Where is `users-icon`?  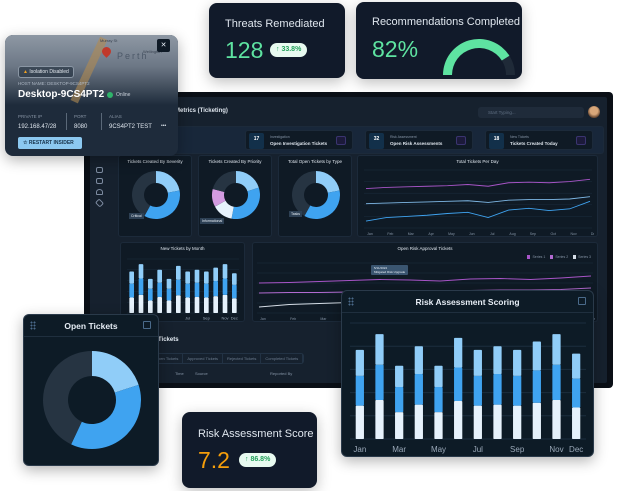
users-icon is located at coordinates (99, 192).